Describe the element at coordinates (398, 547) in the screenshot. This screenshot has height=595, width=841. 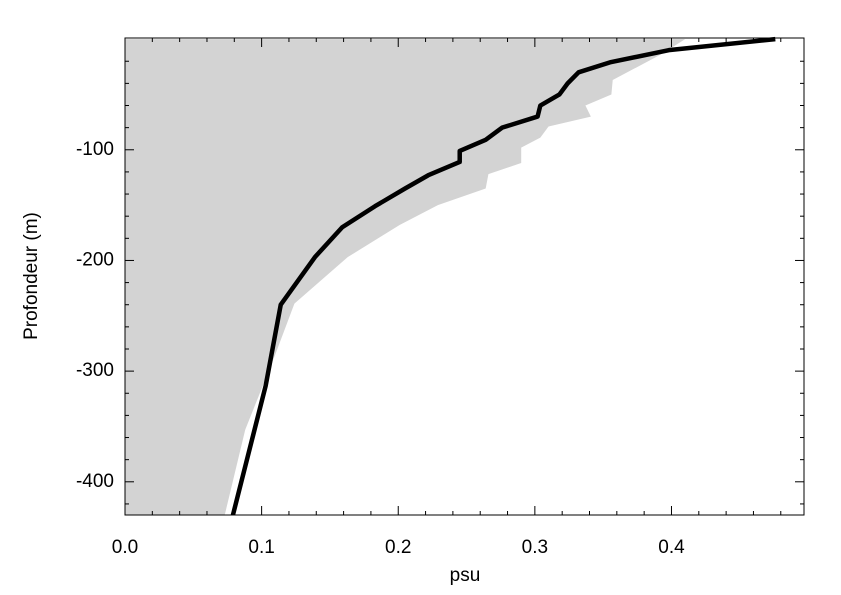
I see `x-tick-label: 0.2` at that location.